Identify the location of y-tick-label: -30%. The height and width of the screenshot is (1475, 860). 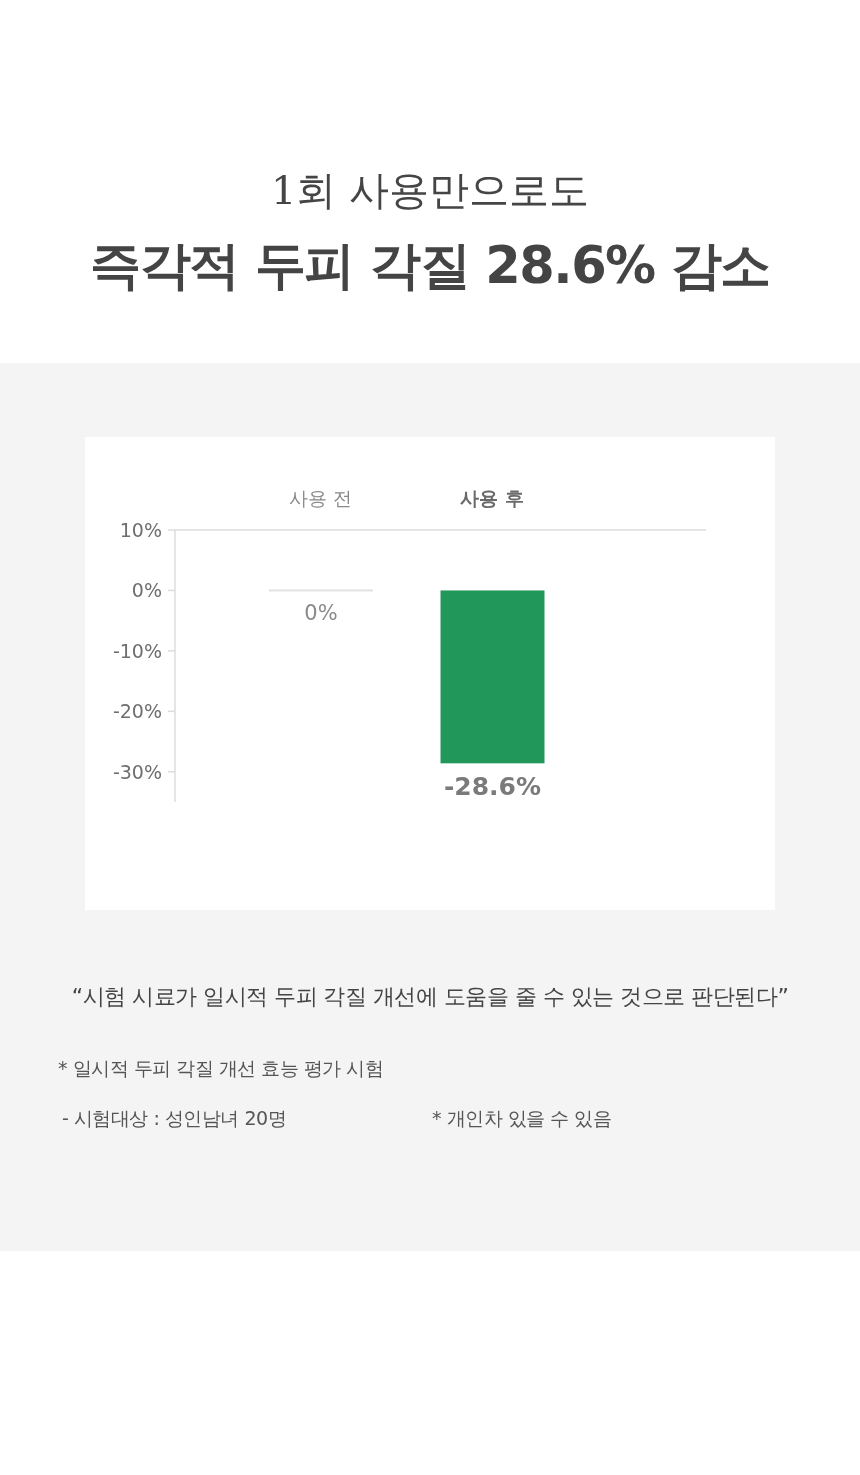
(137, 771).